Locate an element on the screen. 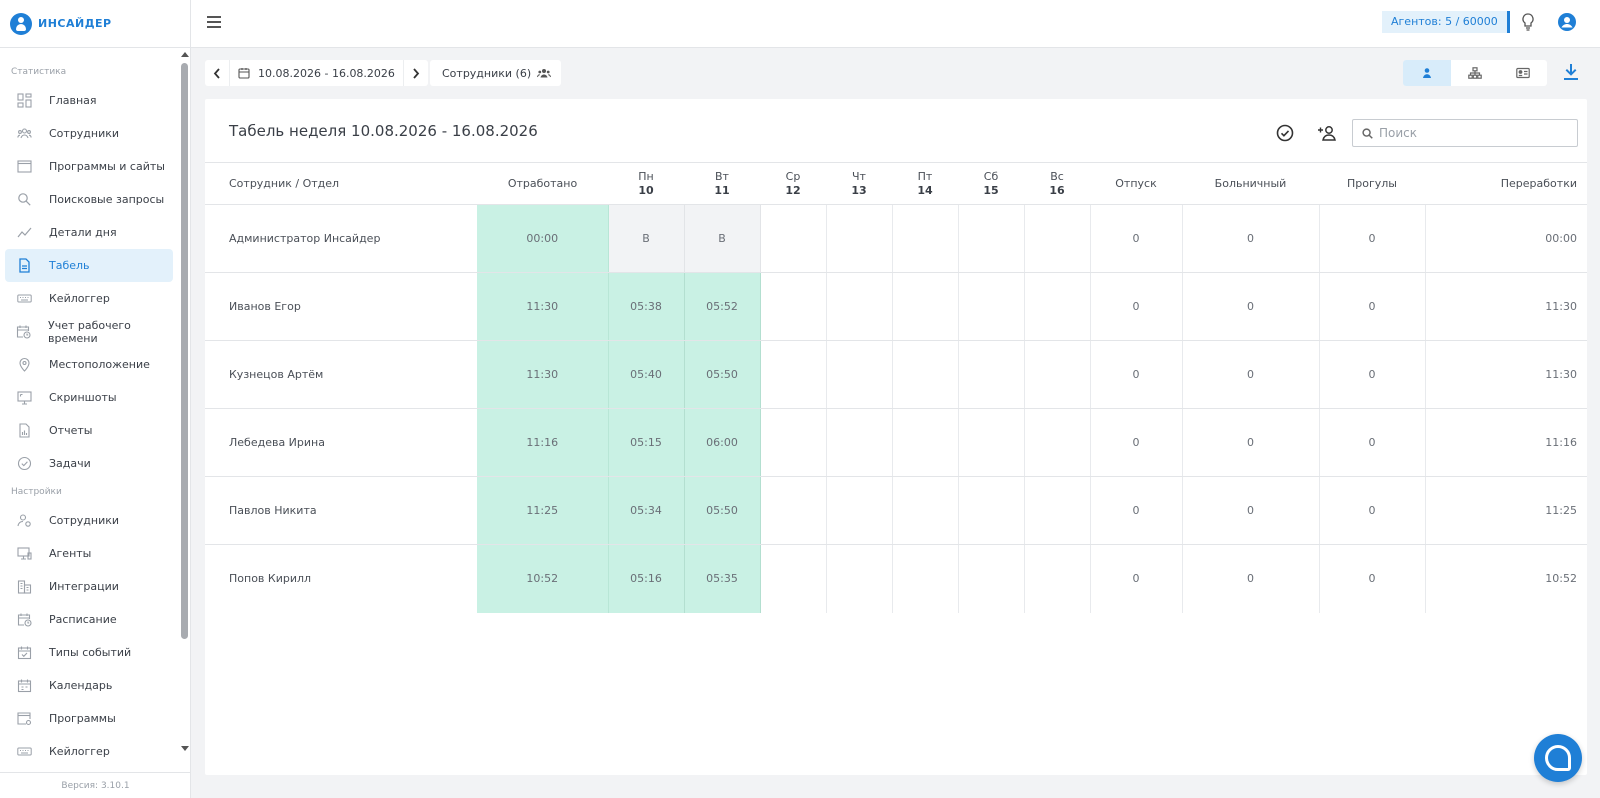 This screenshot has width=1600, height=798. day-number: 15 is located at coordinates (991, 190).